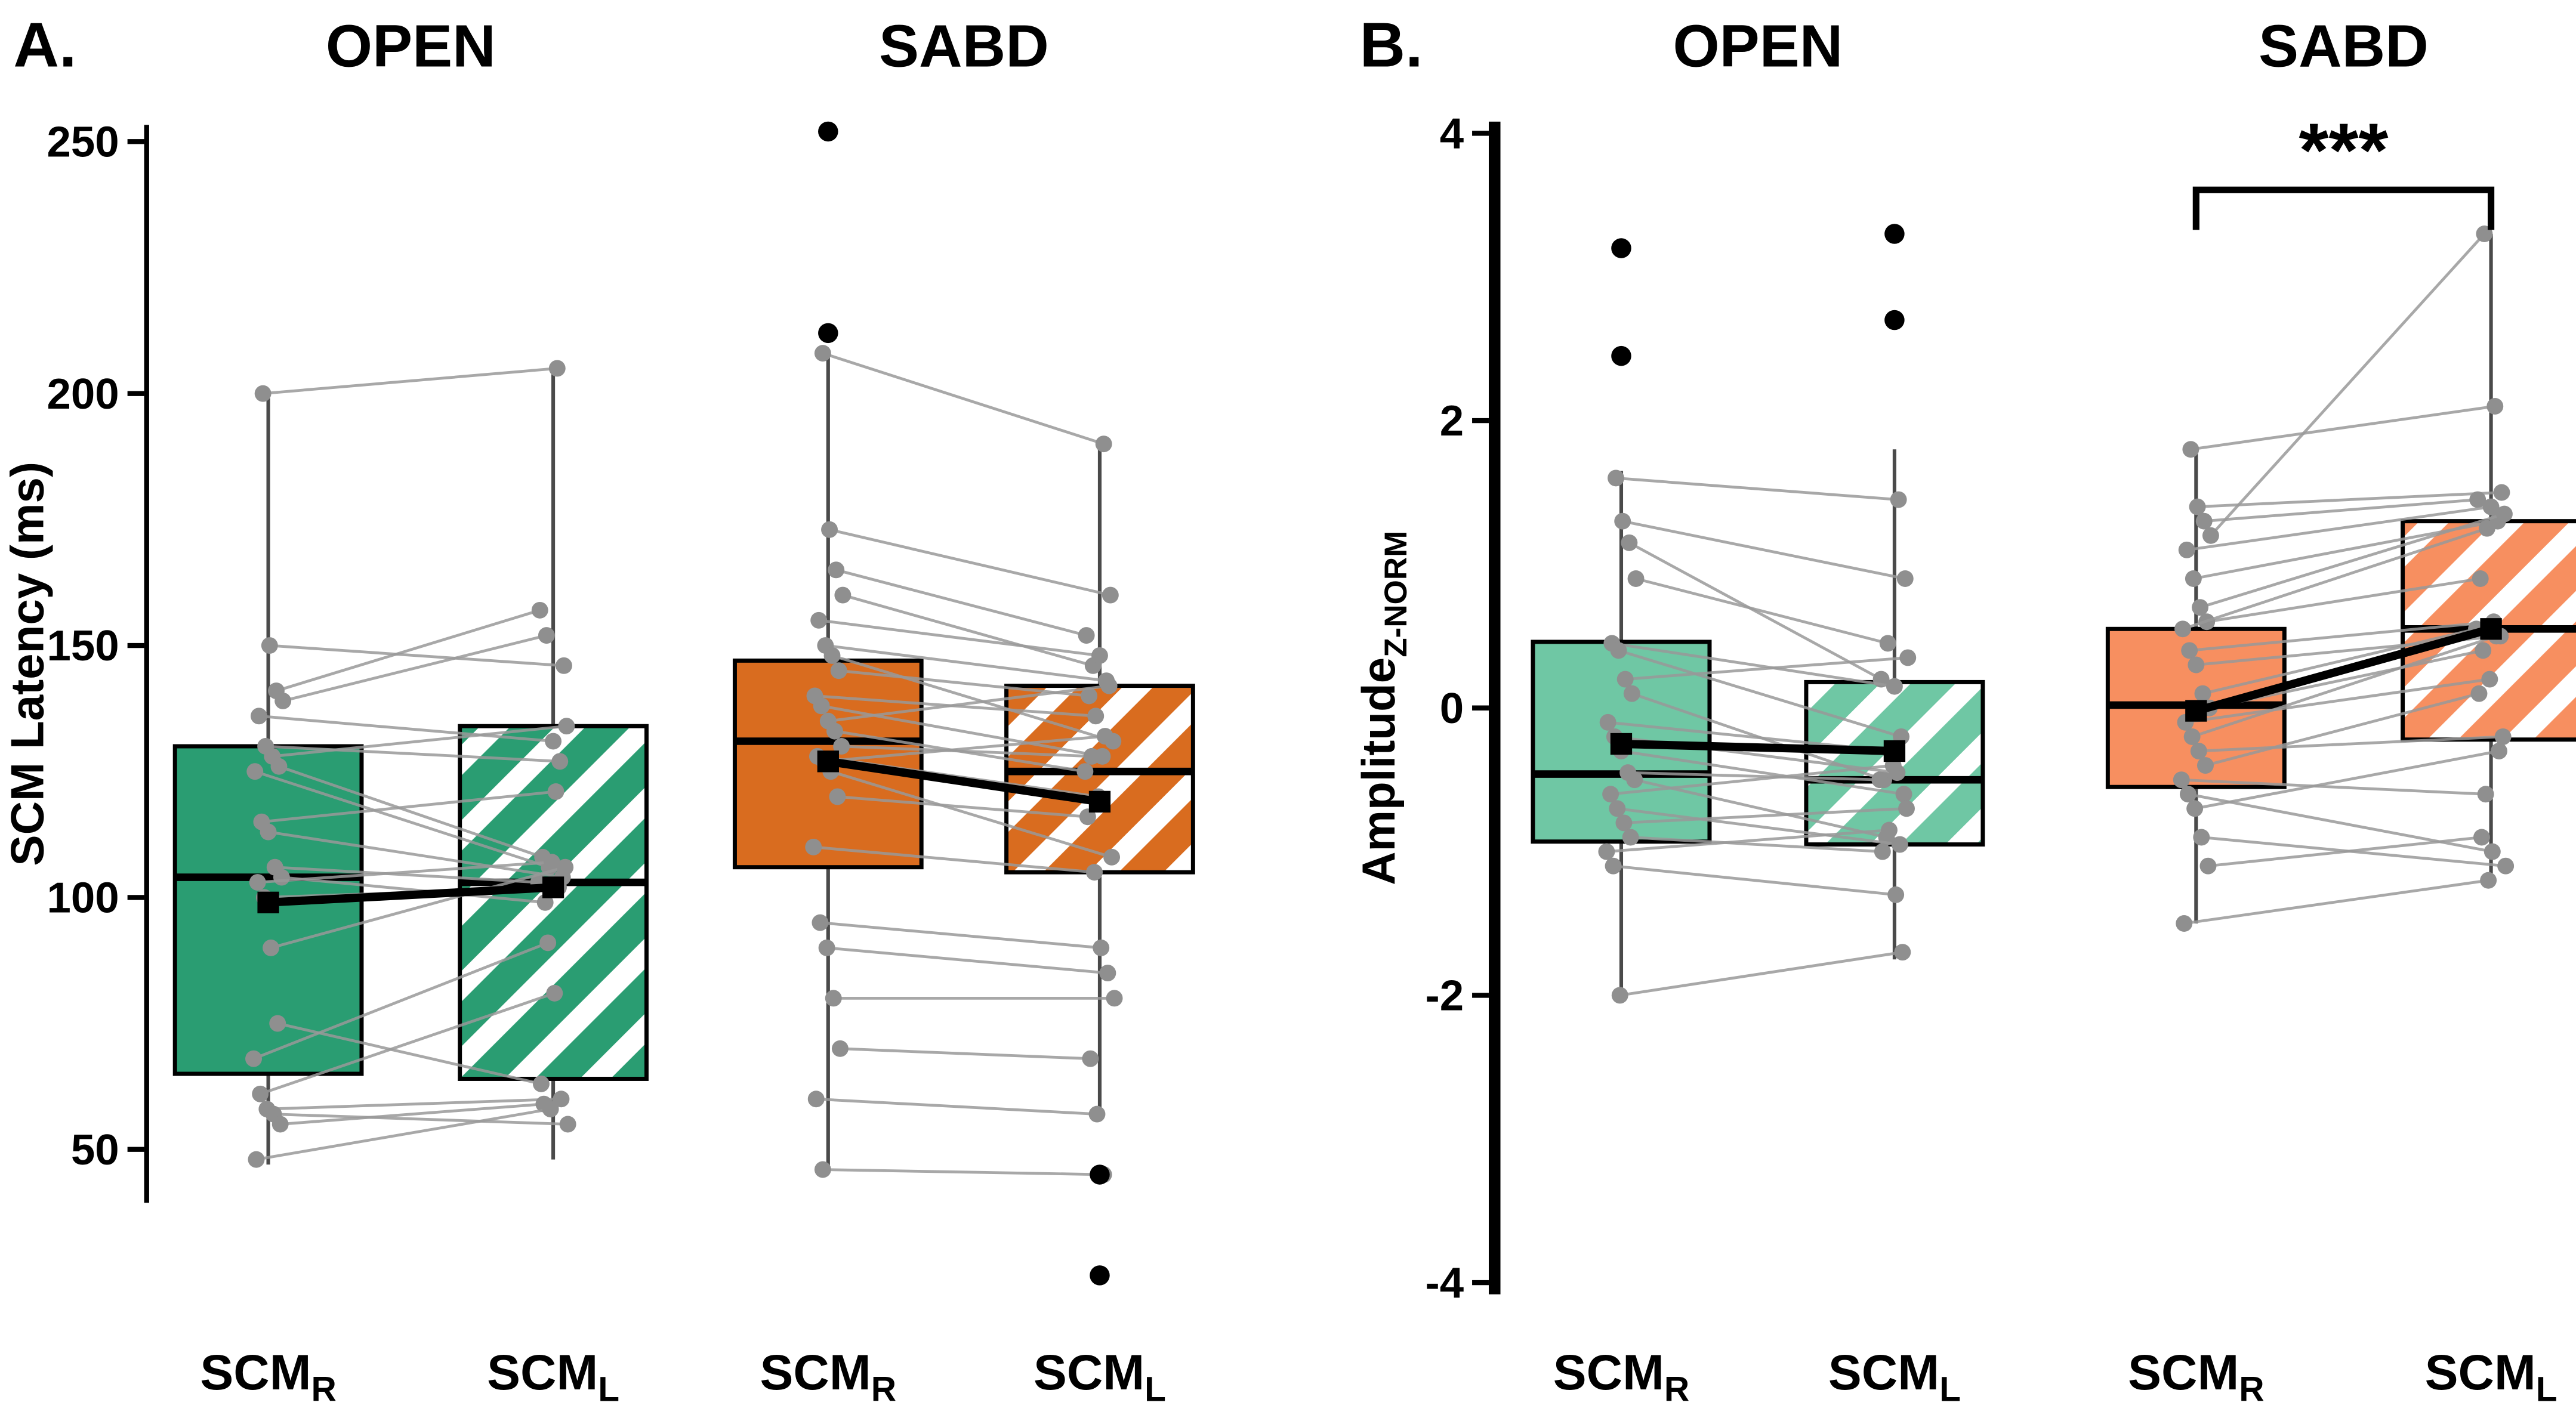  Describe the element at coordinates (1378, 771) in the screenshot. I see `y-axis-title-main: Amplitude` at that location.